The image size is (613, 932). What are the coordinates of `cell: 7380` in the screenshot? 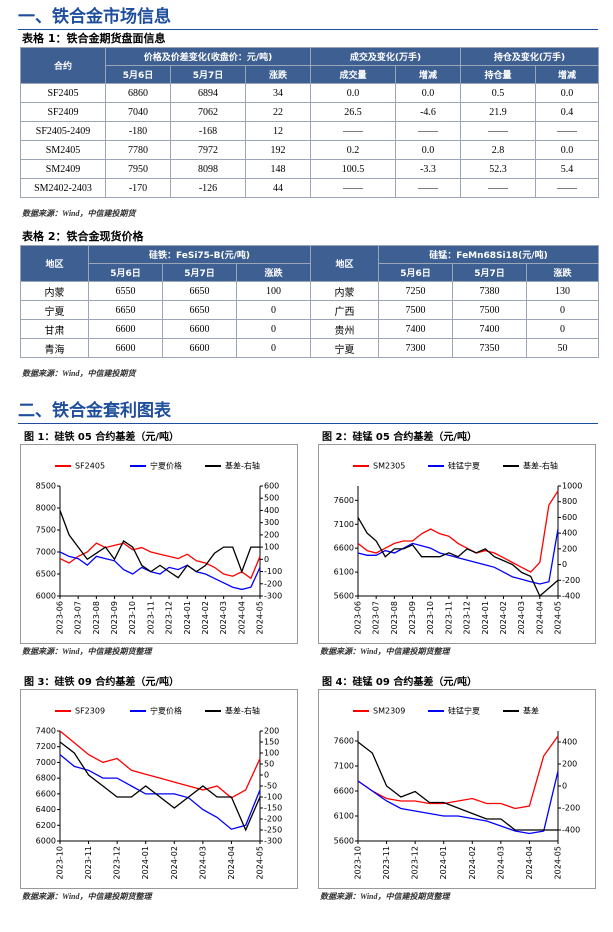 It's located at (489, 291).